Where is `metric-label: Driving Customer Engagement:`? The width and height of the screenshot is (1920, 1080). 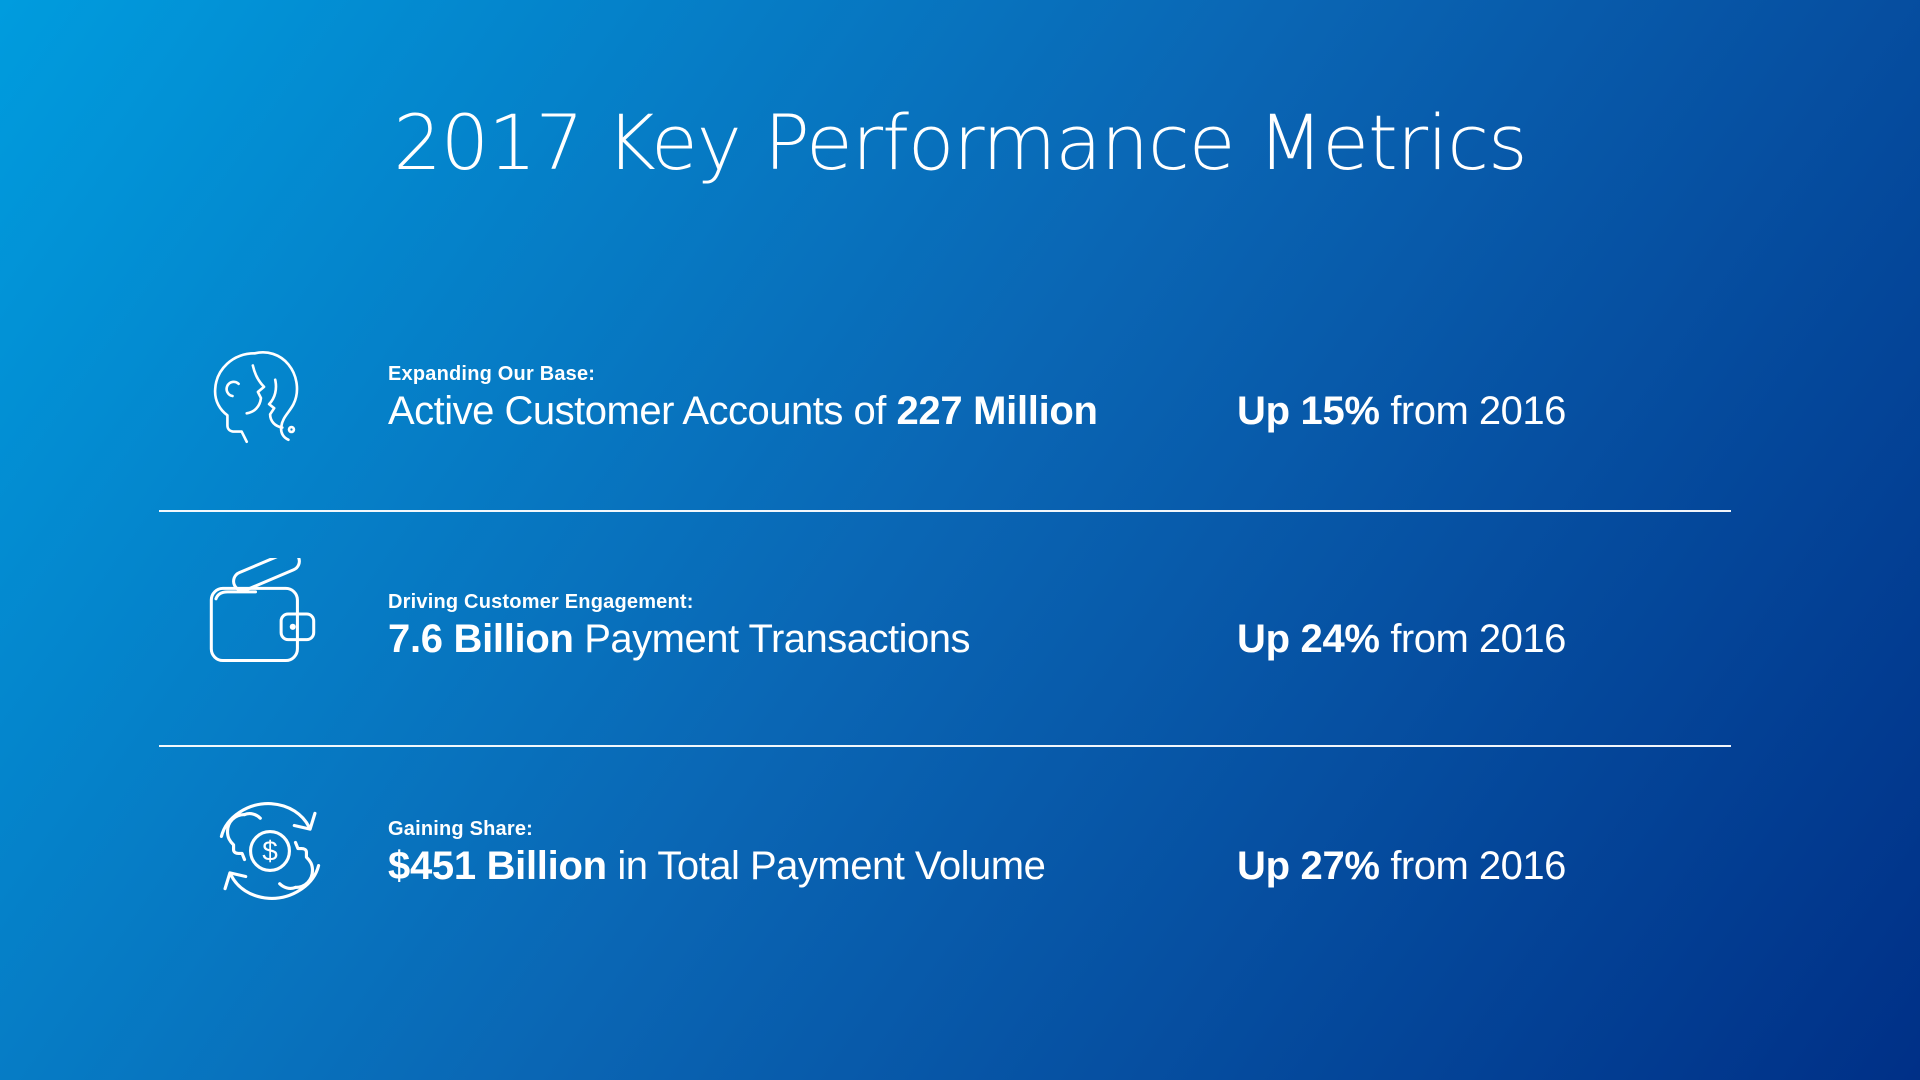
metric-label: Driving Customer Engagement: is located at coordinates (541, 602).